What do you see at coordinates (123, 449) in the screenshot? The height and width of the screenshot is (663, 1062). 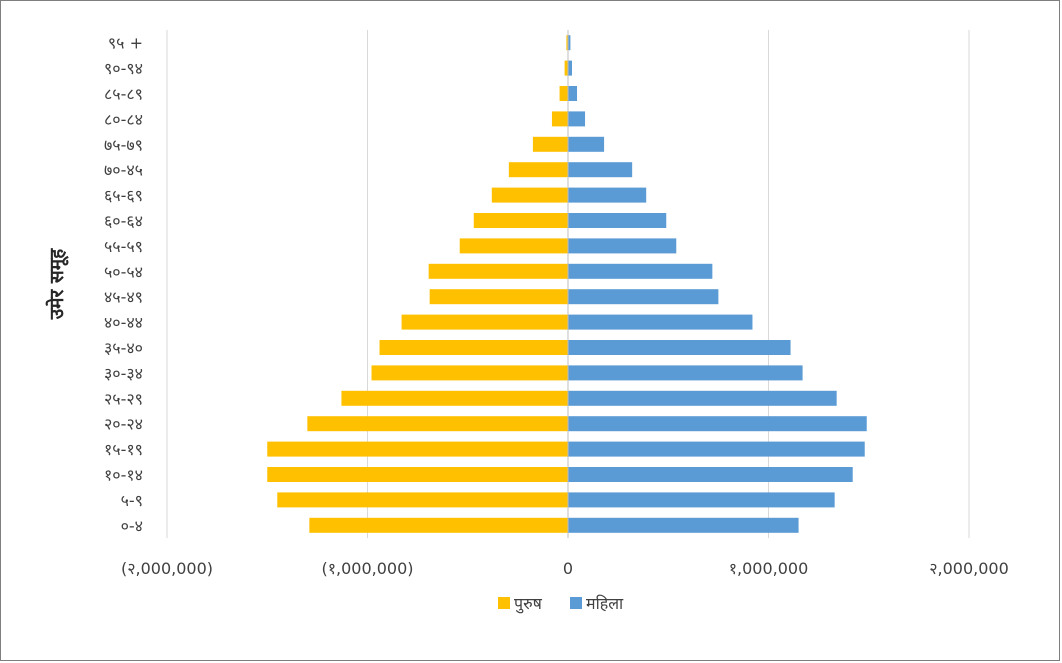 I see `category-label: १५-१९` at bounding box center [123, 449].